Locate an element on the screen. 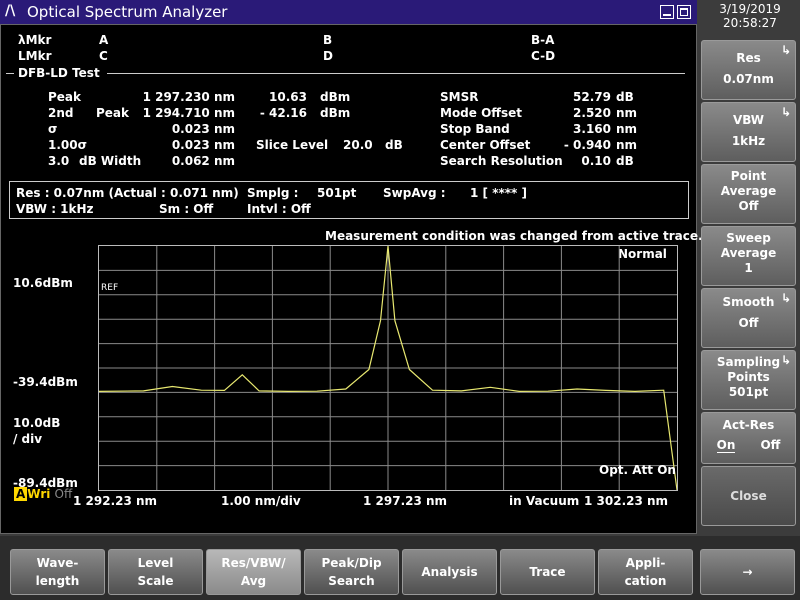 This screenshot has width=800, height=600. level-scale-function-key: Level Scale is located at coordinates (155, 572).